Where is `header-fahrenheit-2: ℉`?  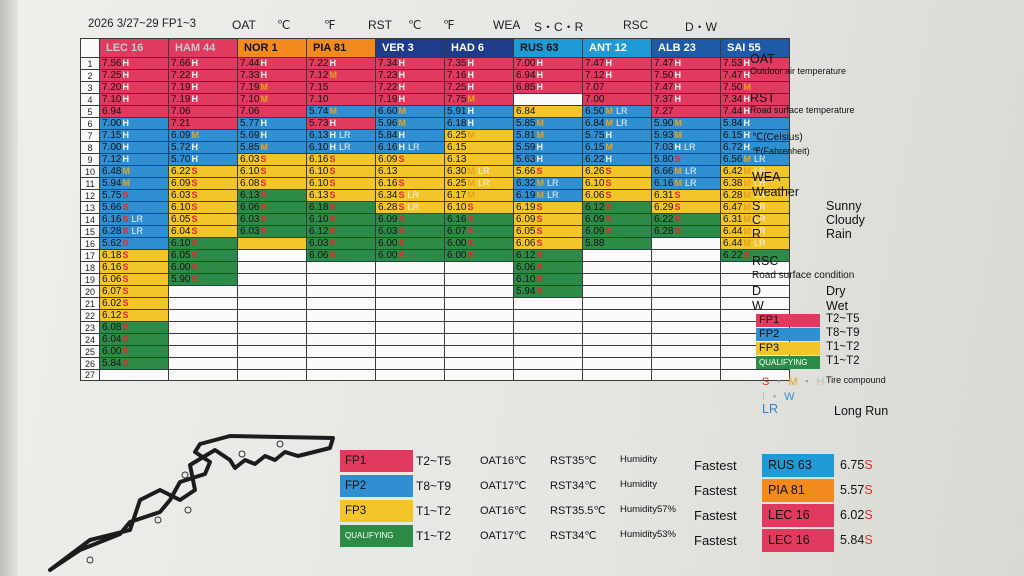
header-fahrenheit-2: ℉ is located at coordinates (449, 25).